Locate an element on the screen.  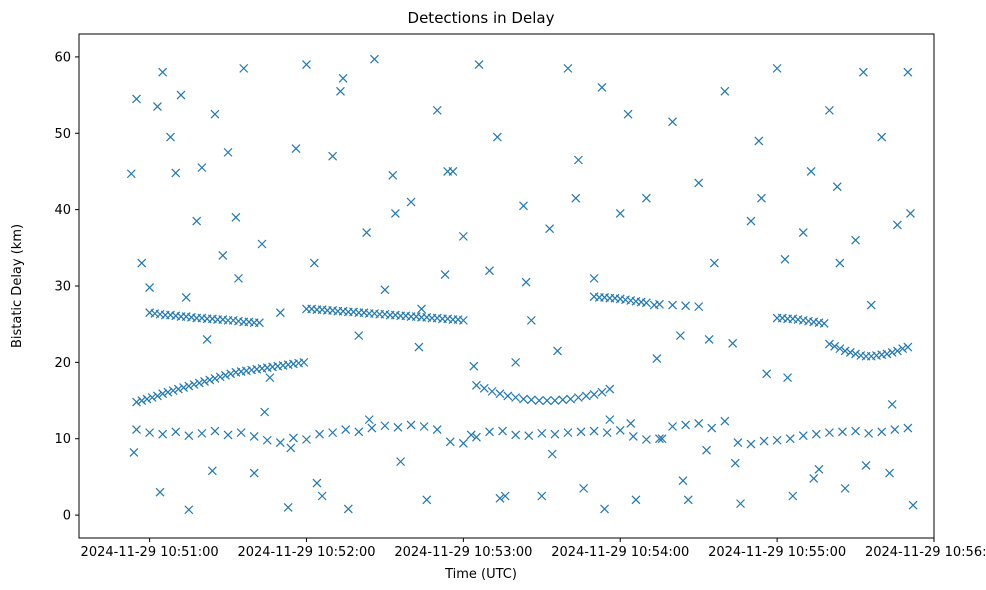
y-tick-label: 60 is located at coordinates (62, 57).